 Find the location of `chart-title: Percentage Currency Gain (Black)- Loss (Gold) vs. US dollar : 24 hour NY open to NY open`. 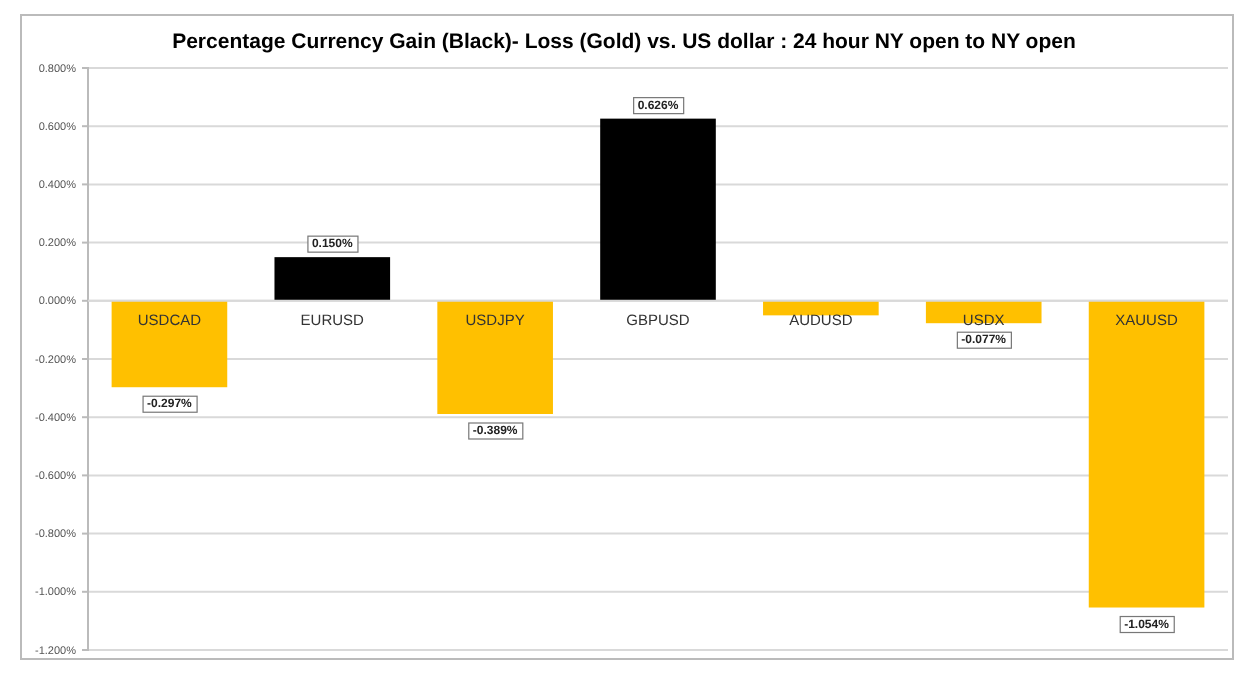

chart-title: Percentage Currency Gain (Black)- Loss (Gold) vs. US dollar : 24 hour NY open to NY open is located at coordinates (624, 42).